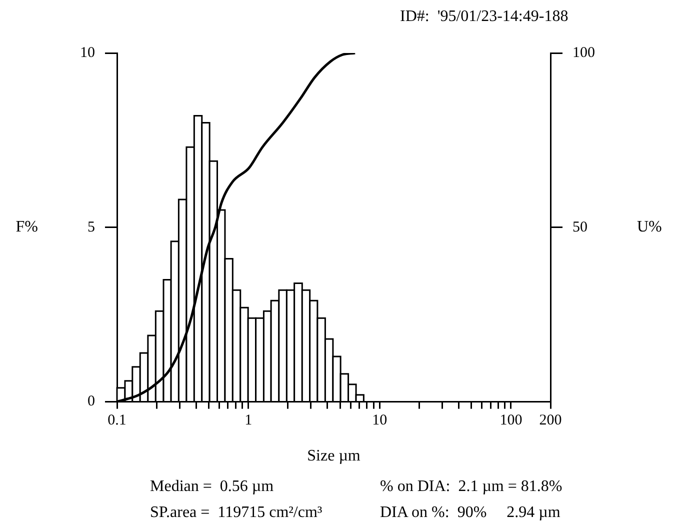 This screenshot has width=675, height=531. What do you see at coordinates (583, 52) in the screenshot?
I see `y2-tick-label: 100` at bounding box center [583, 52].